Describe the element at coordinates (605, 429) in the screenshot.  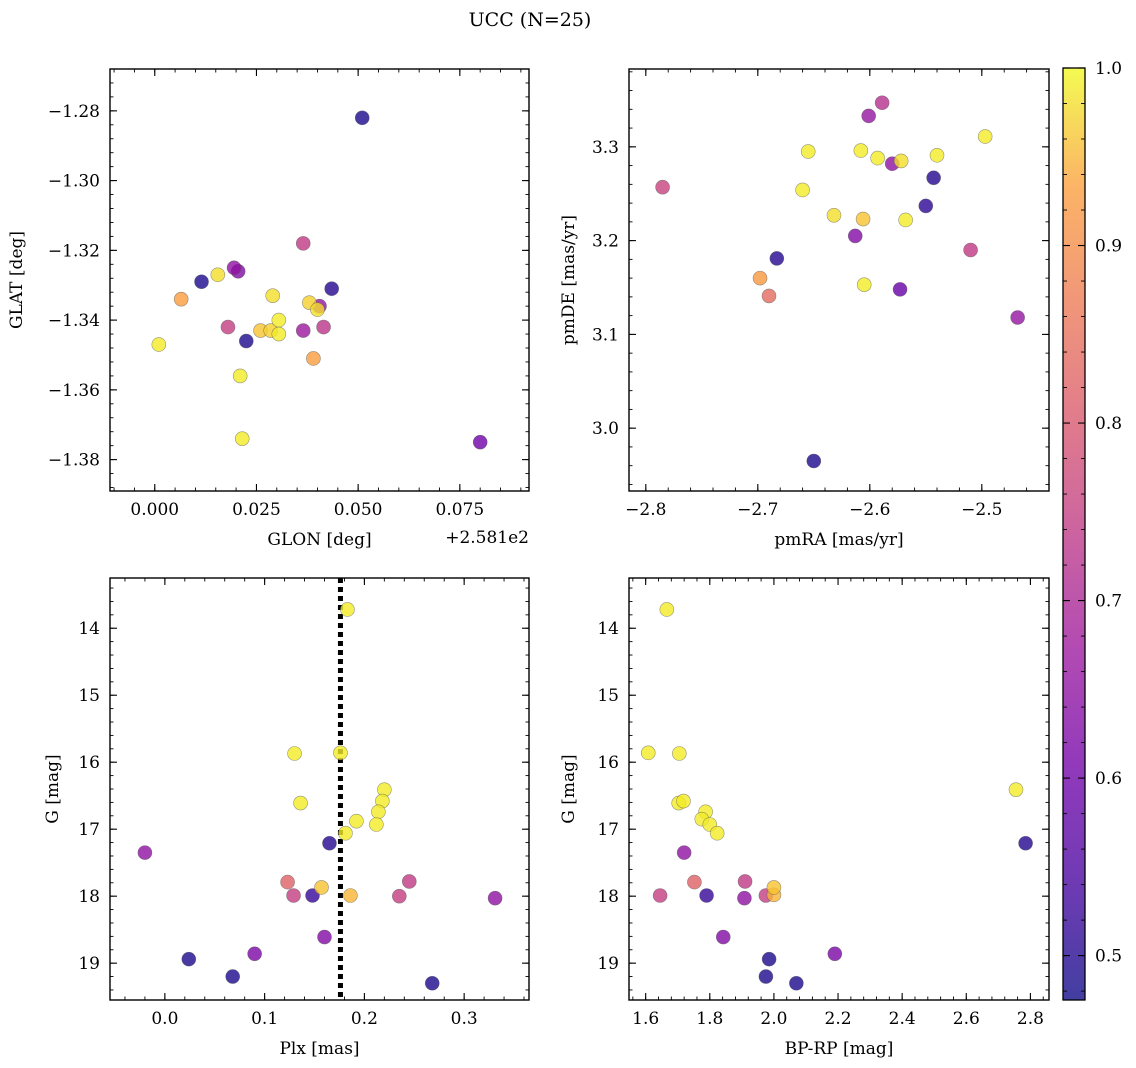
I see `y-tick-label: 3.0` at that location.